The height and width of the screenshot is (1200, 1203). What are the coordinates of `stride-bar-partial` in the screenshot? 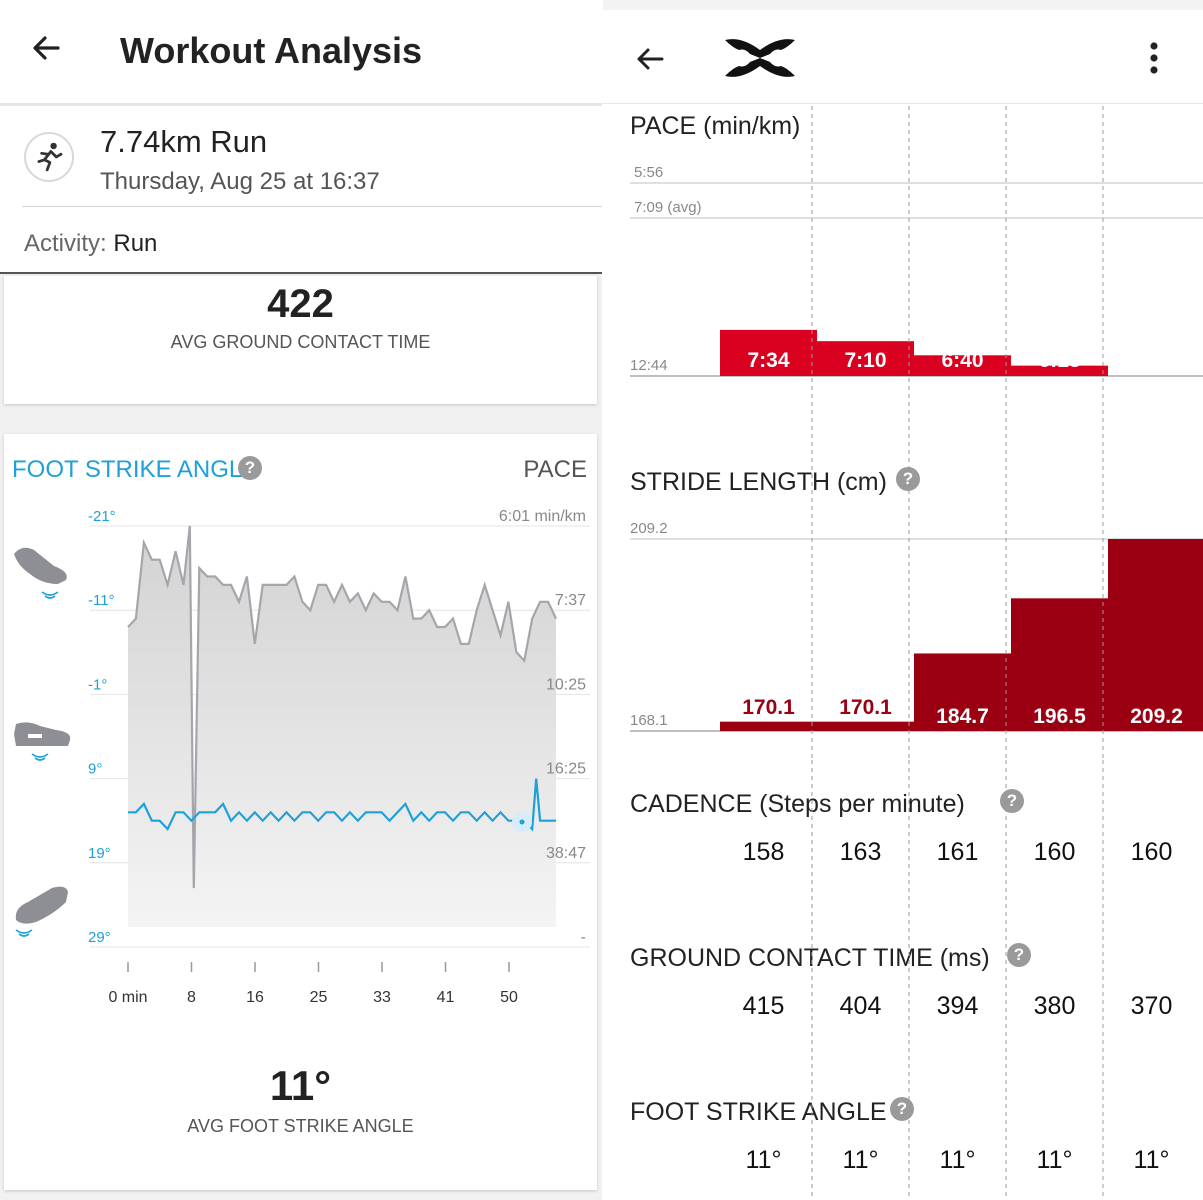 It's located at (1201, 679).